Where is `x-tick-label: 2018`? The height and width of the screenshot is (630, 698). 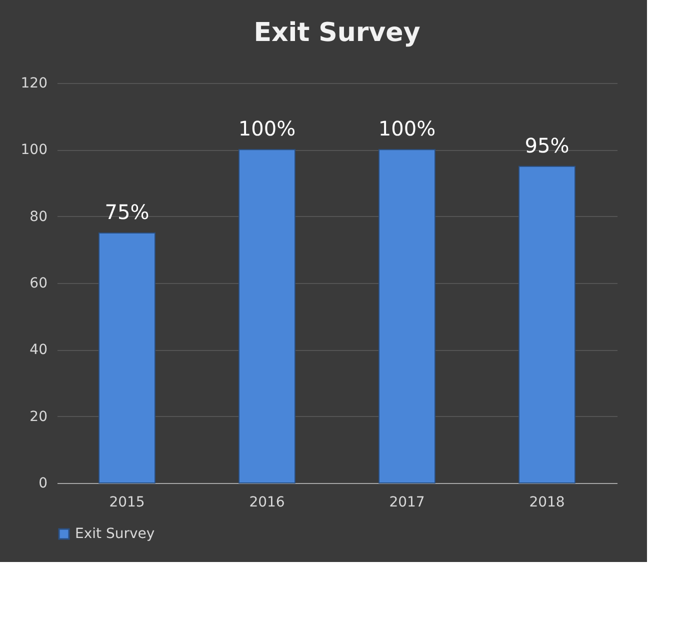
x-tick-label: 2018 is located at coordinates (547, 502).